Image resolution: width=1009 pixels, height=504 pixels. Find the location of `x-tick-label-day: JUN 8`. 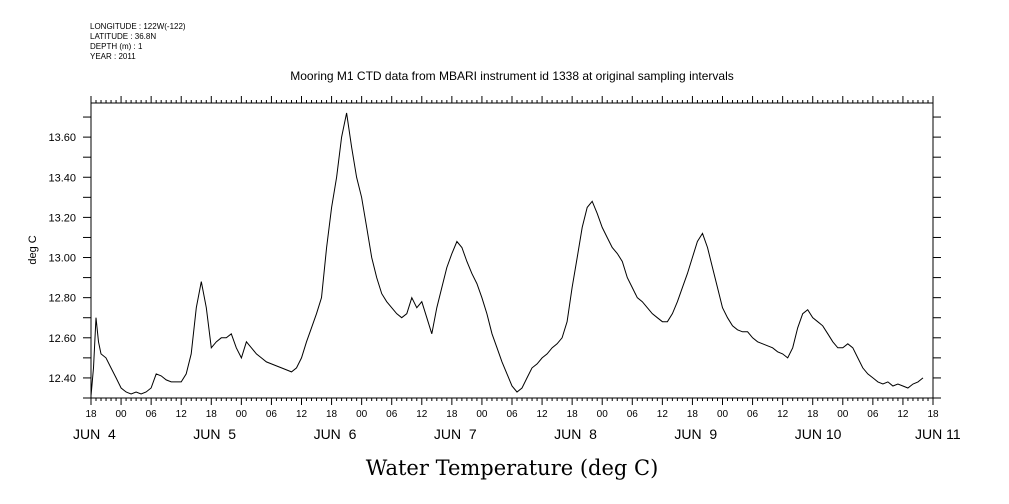

x-tick-label-day: JUN 8 is located at coordinates (575, 434).